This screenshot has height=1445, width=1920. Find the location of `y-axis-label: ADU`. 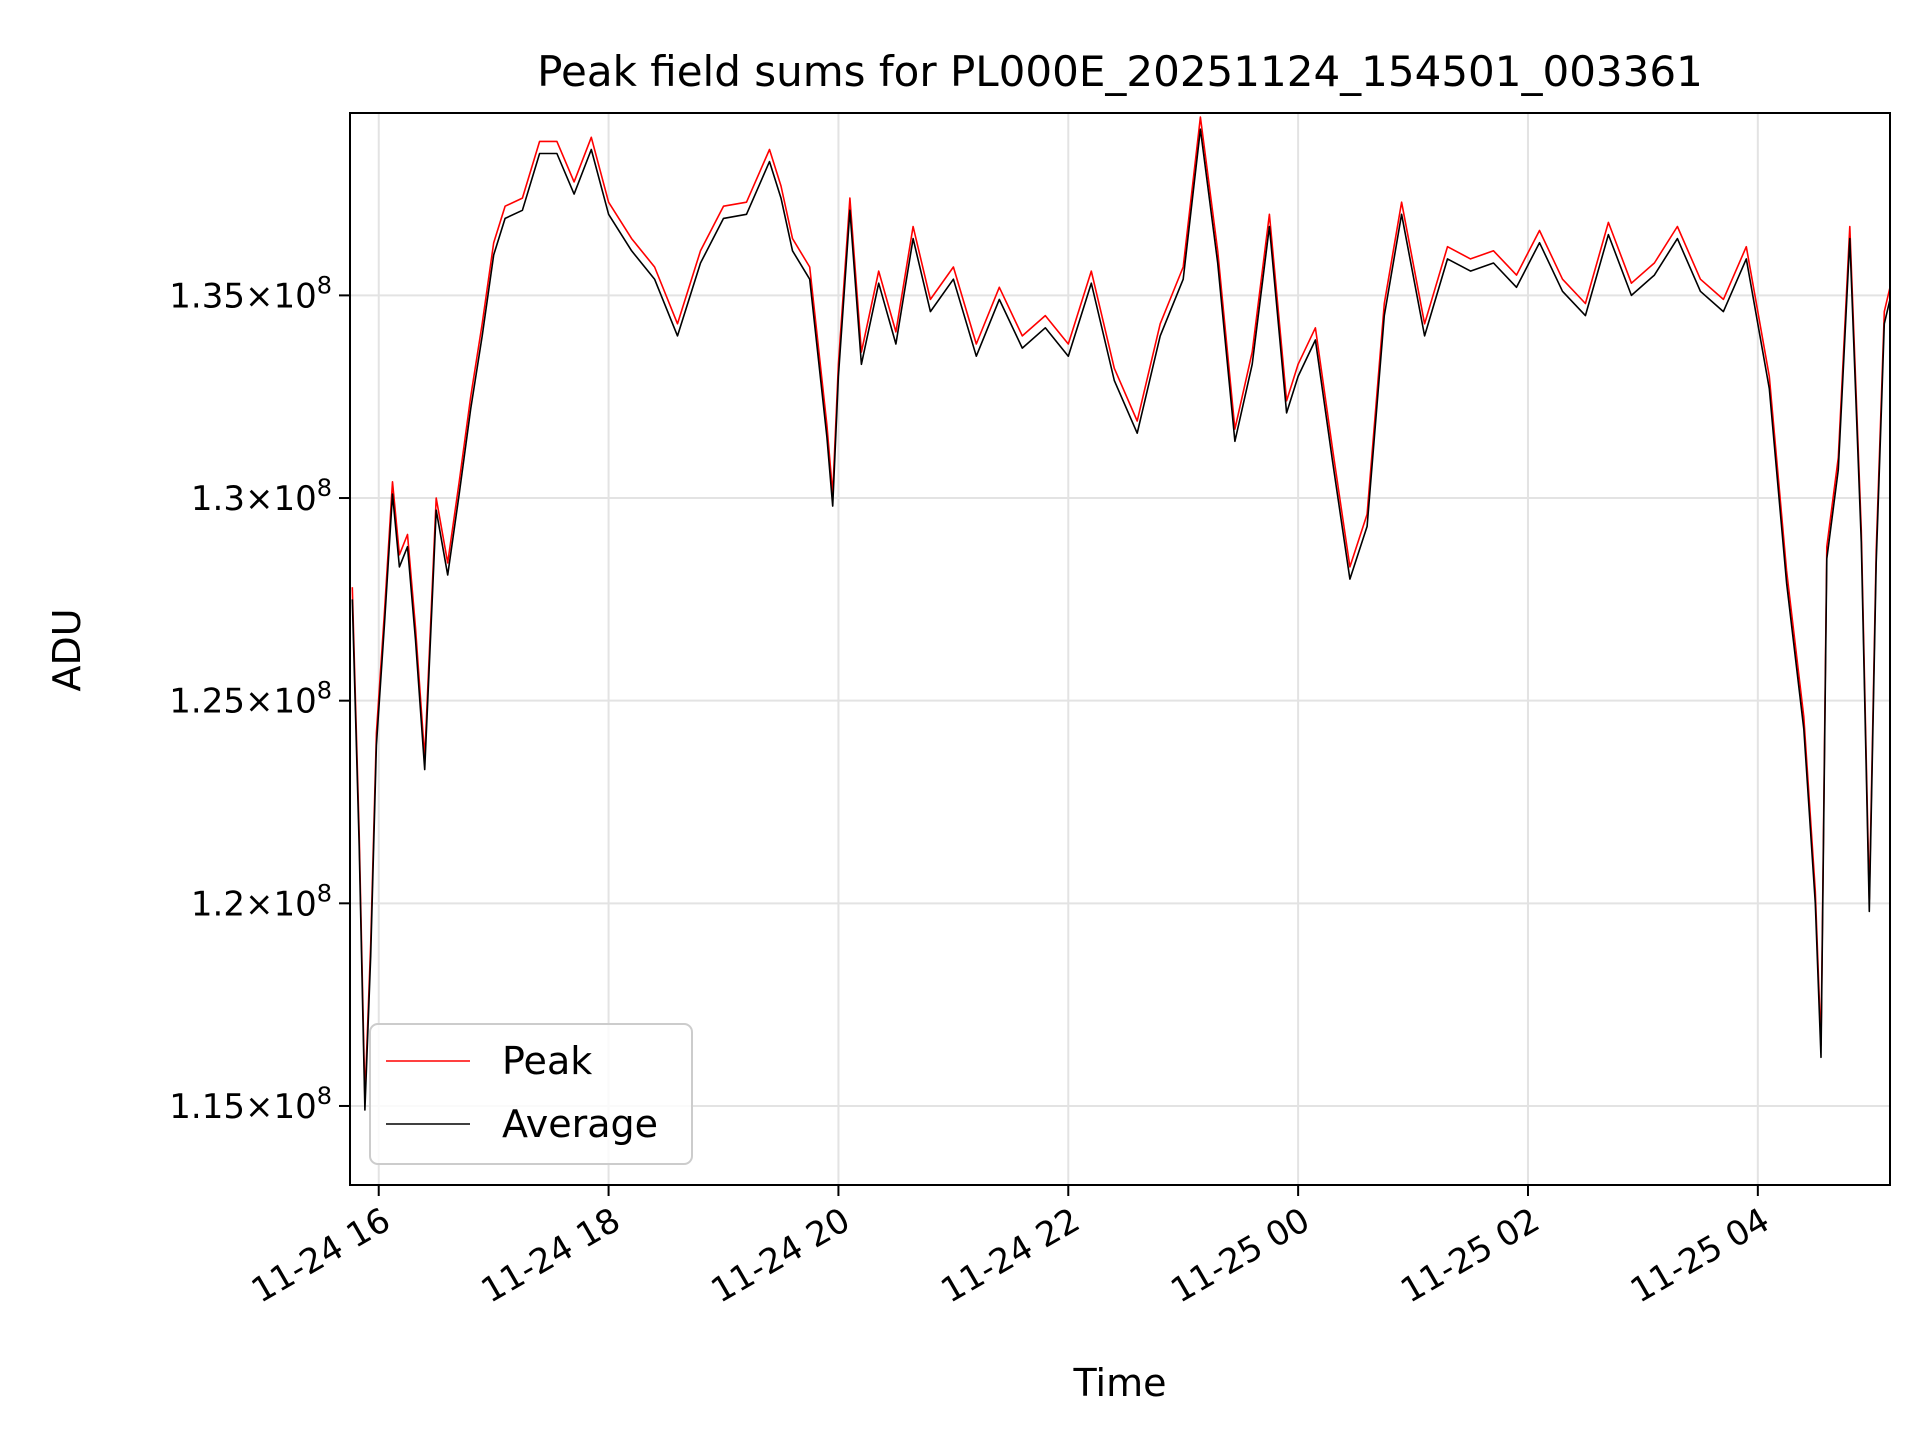

y-axis-label: ADU is located at coordinates (67, 649).